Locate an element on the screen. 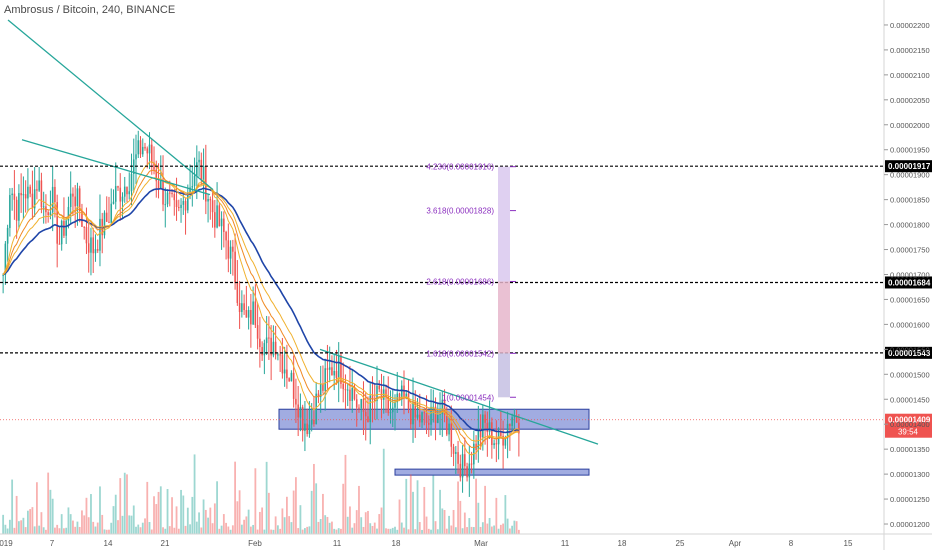 This screenshot has height=550, width=932. time-tick-label: 7 is located at coordinates (52, 543).